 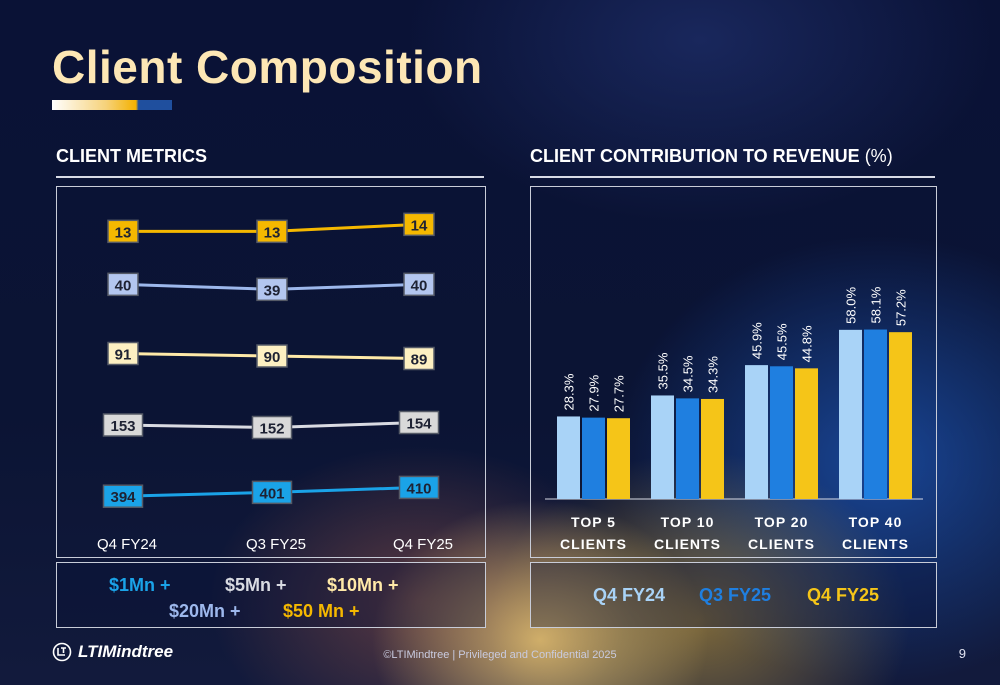 I want to click on bar-value-label: 58.1%, so click(x=876, y=304).